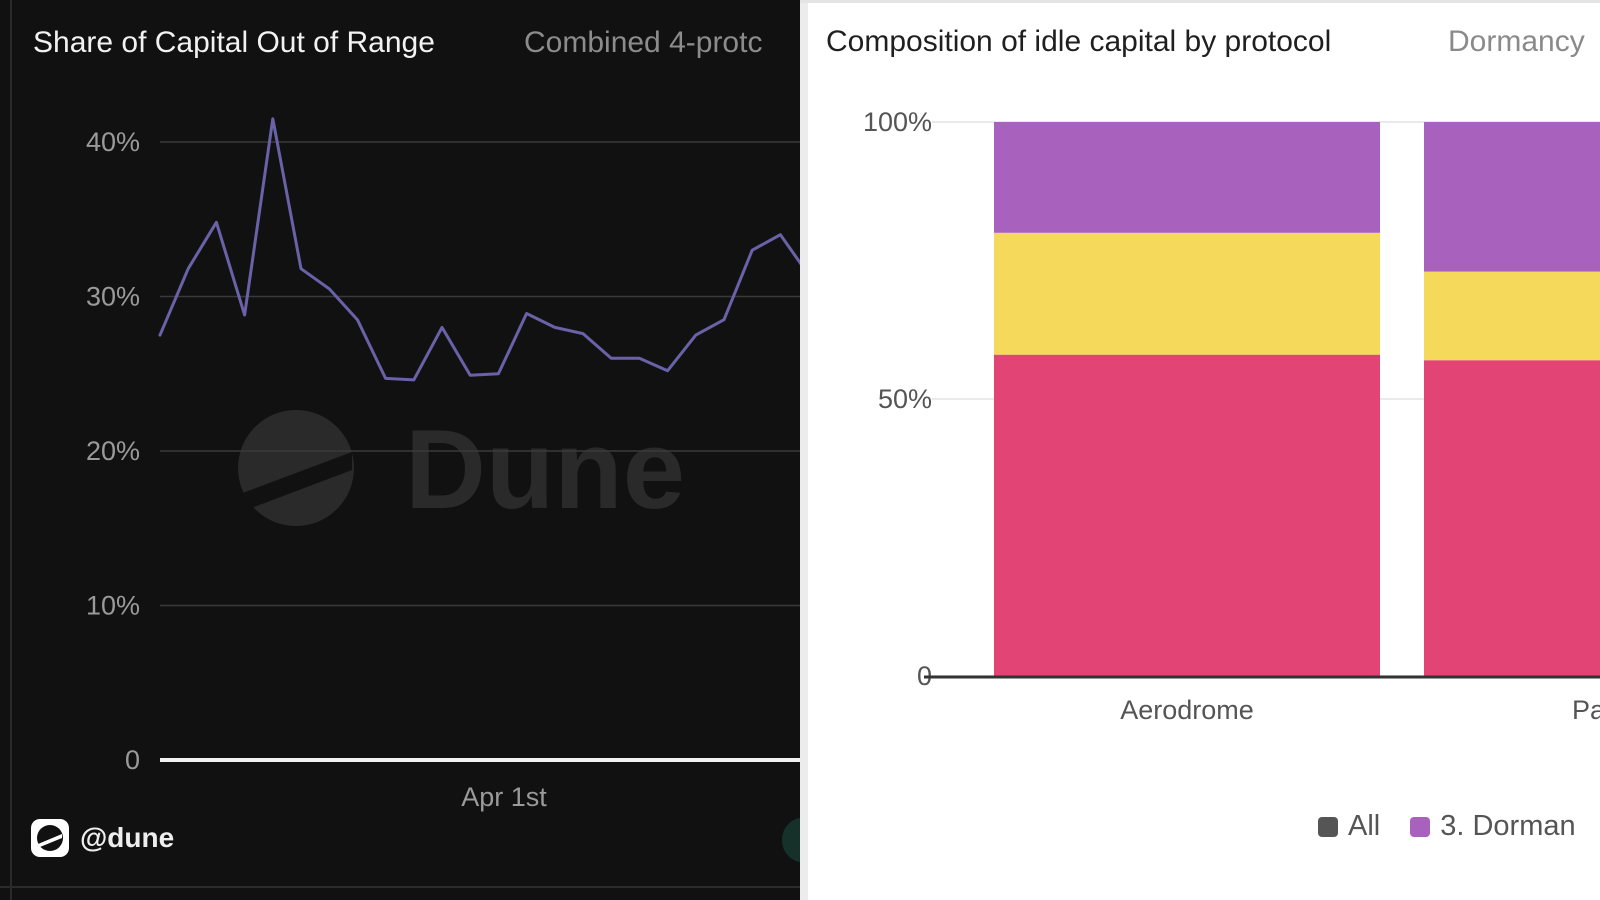 The width and height of the screenshot is (1600, 900). Describe the element at coordinates (479, 249) in the screenshot. I see `series-line` at that location.